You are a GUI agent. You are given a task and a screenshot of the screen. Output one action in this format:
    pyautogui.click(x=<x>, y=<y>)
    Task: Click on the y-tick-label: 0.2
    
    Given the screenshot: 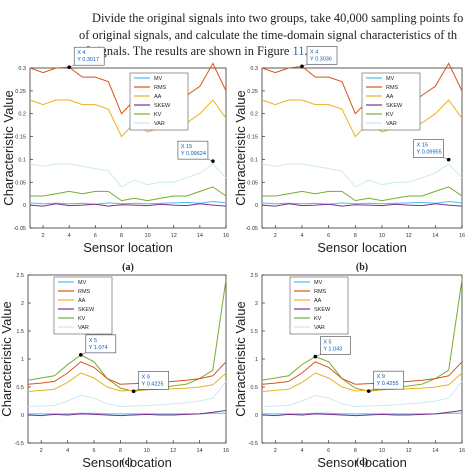 What is the action you would take?
    pyautogui.click(x=254, y=115)
    